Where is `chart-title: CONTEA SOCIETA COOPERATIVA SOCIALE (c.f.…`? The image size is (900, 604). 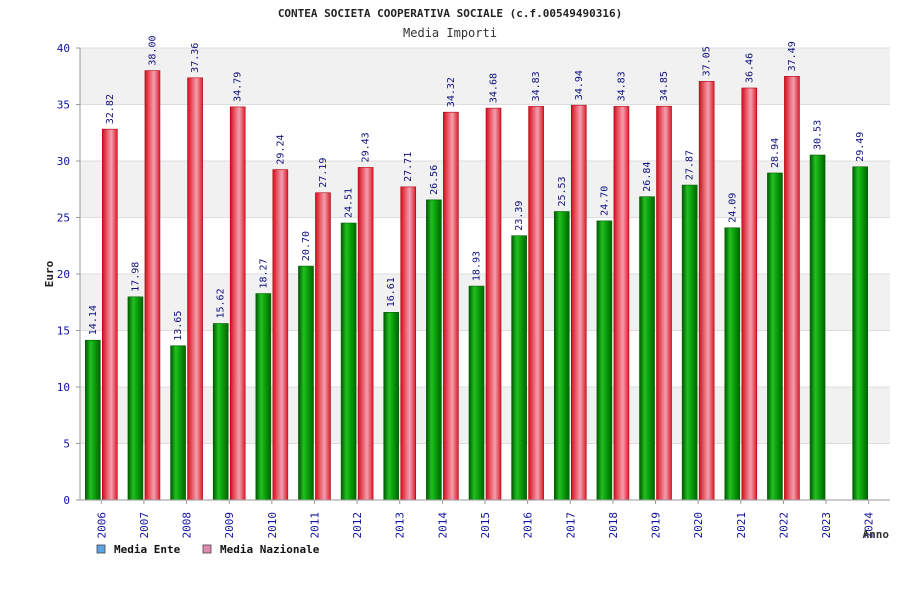 chart-title: CONTEA SOCIETA COOPERATIVA SOCIALE (c.f.… is located at coordinates (450, 13).